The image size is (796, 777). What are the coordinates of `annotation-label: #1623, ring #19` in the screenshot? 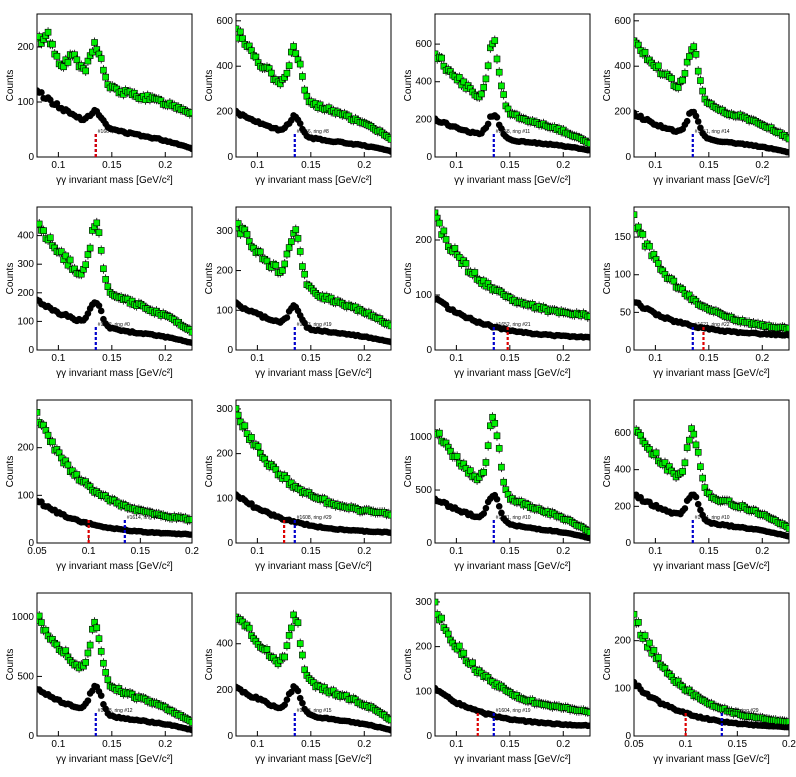 It's located at (314, 325).